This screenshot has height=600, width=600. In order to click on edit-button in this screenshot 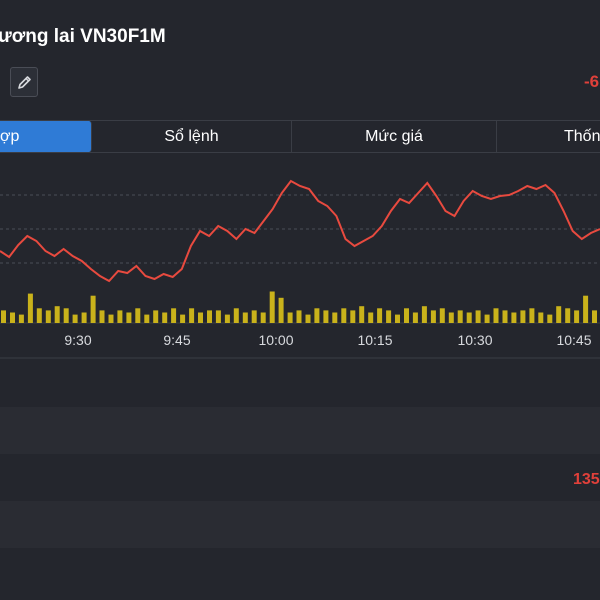, I will do `click(24, 82)`.